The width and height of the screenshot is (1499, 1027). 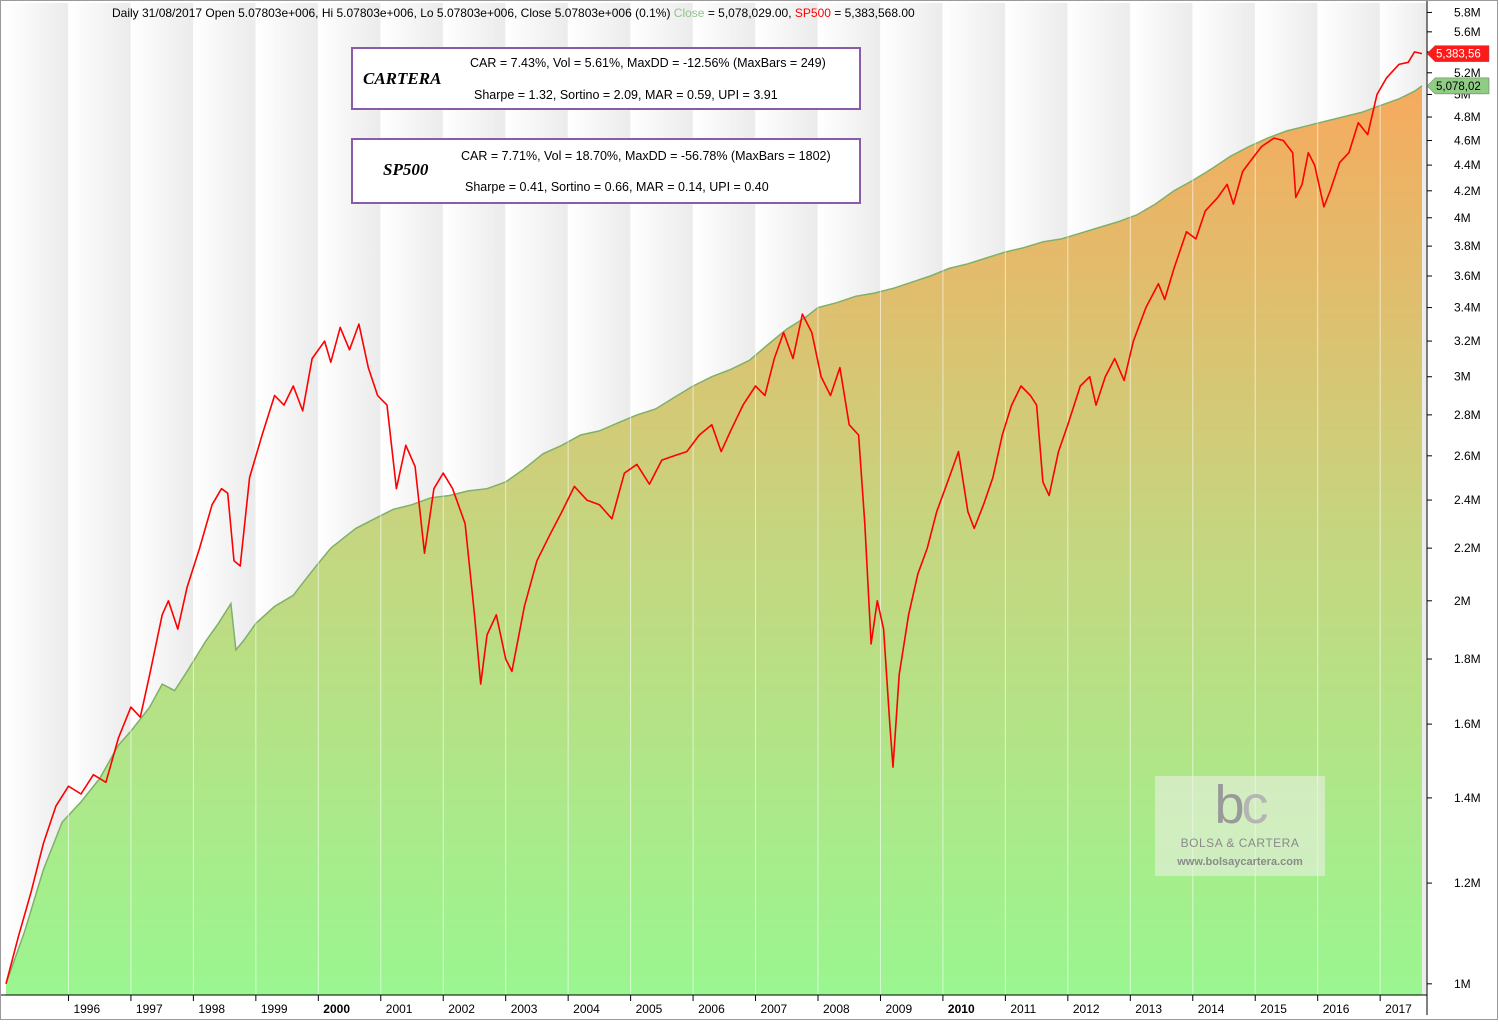 What do you see at coordinates (1241, 805) in the screenshot?
I see `bc-logo-icon: bc` at bounding box center [1241, 805].